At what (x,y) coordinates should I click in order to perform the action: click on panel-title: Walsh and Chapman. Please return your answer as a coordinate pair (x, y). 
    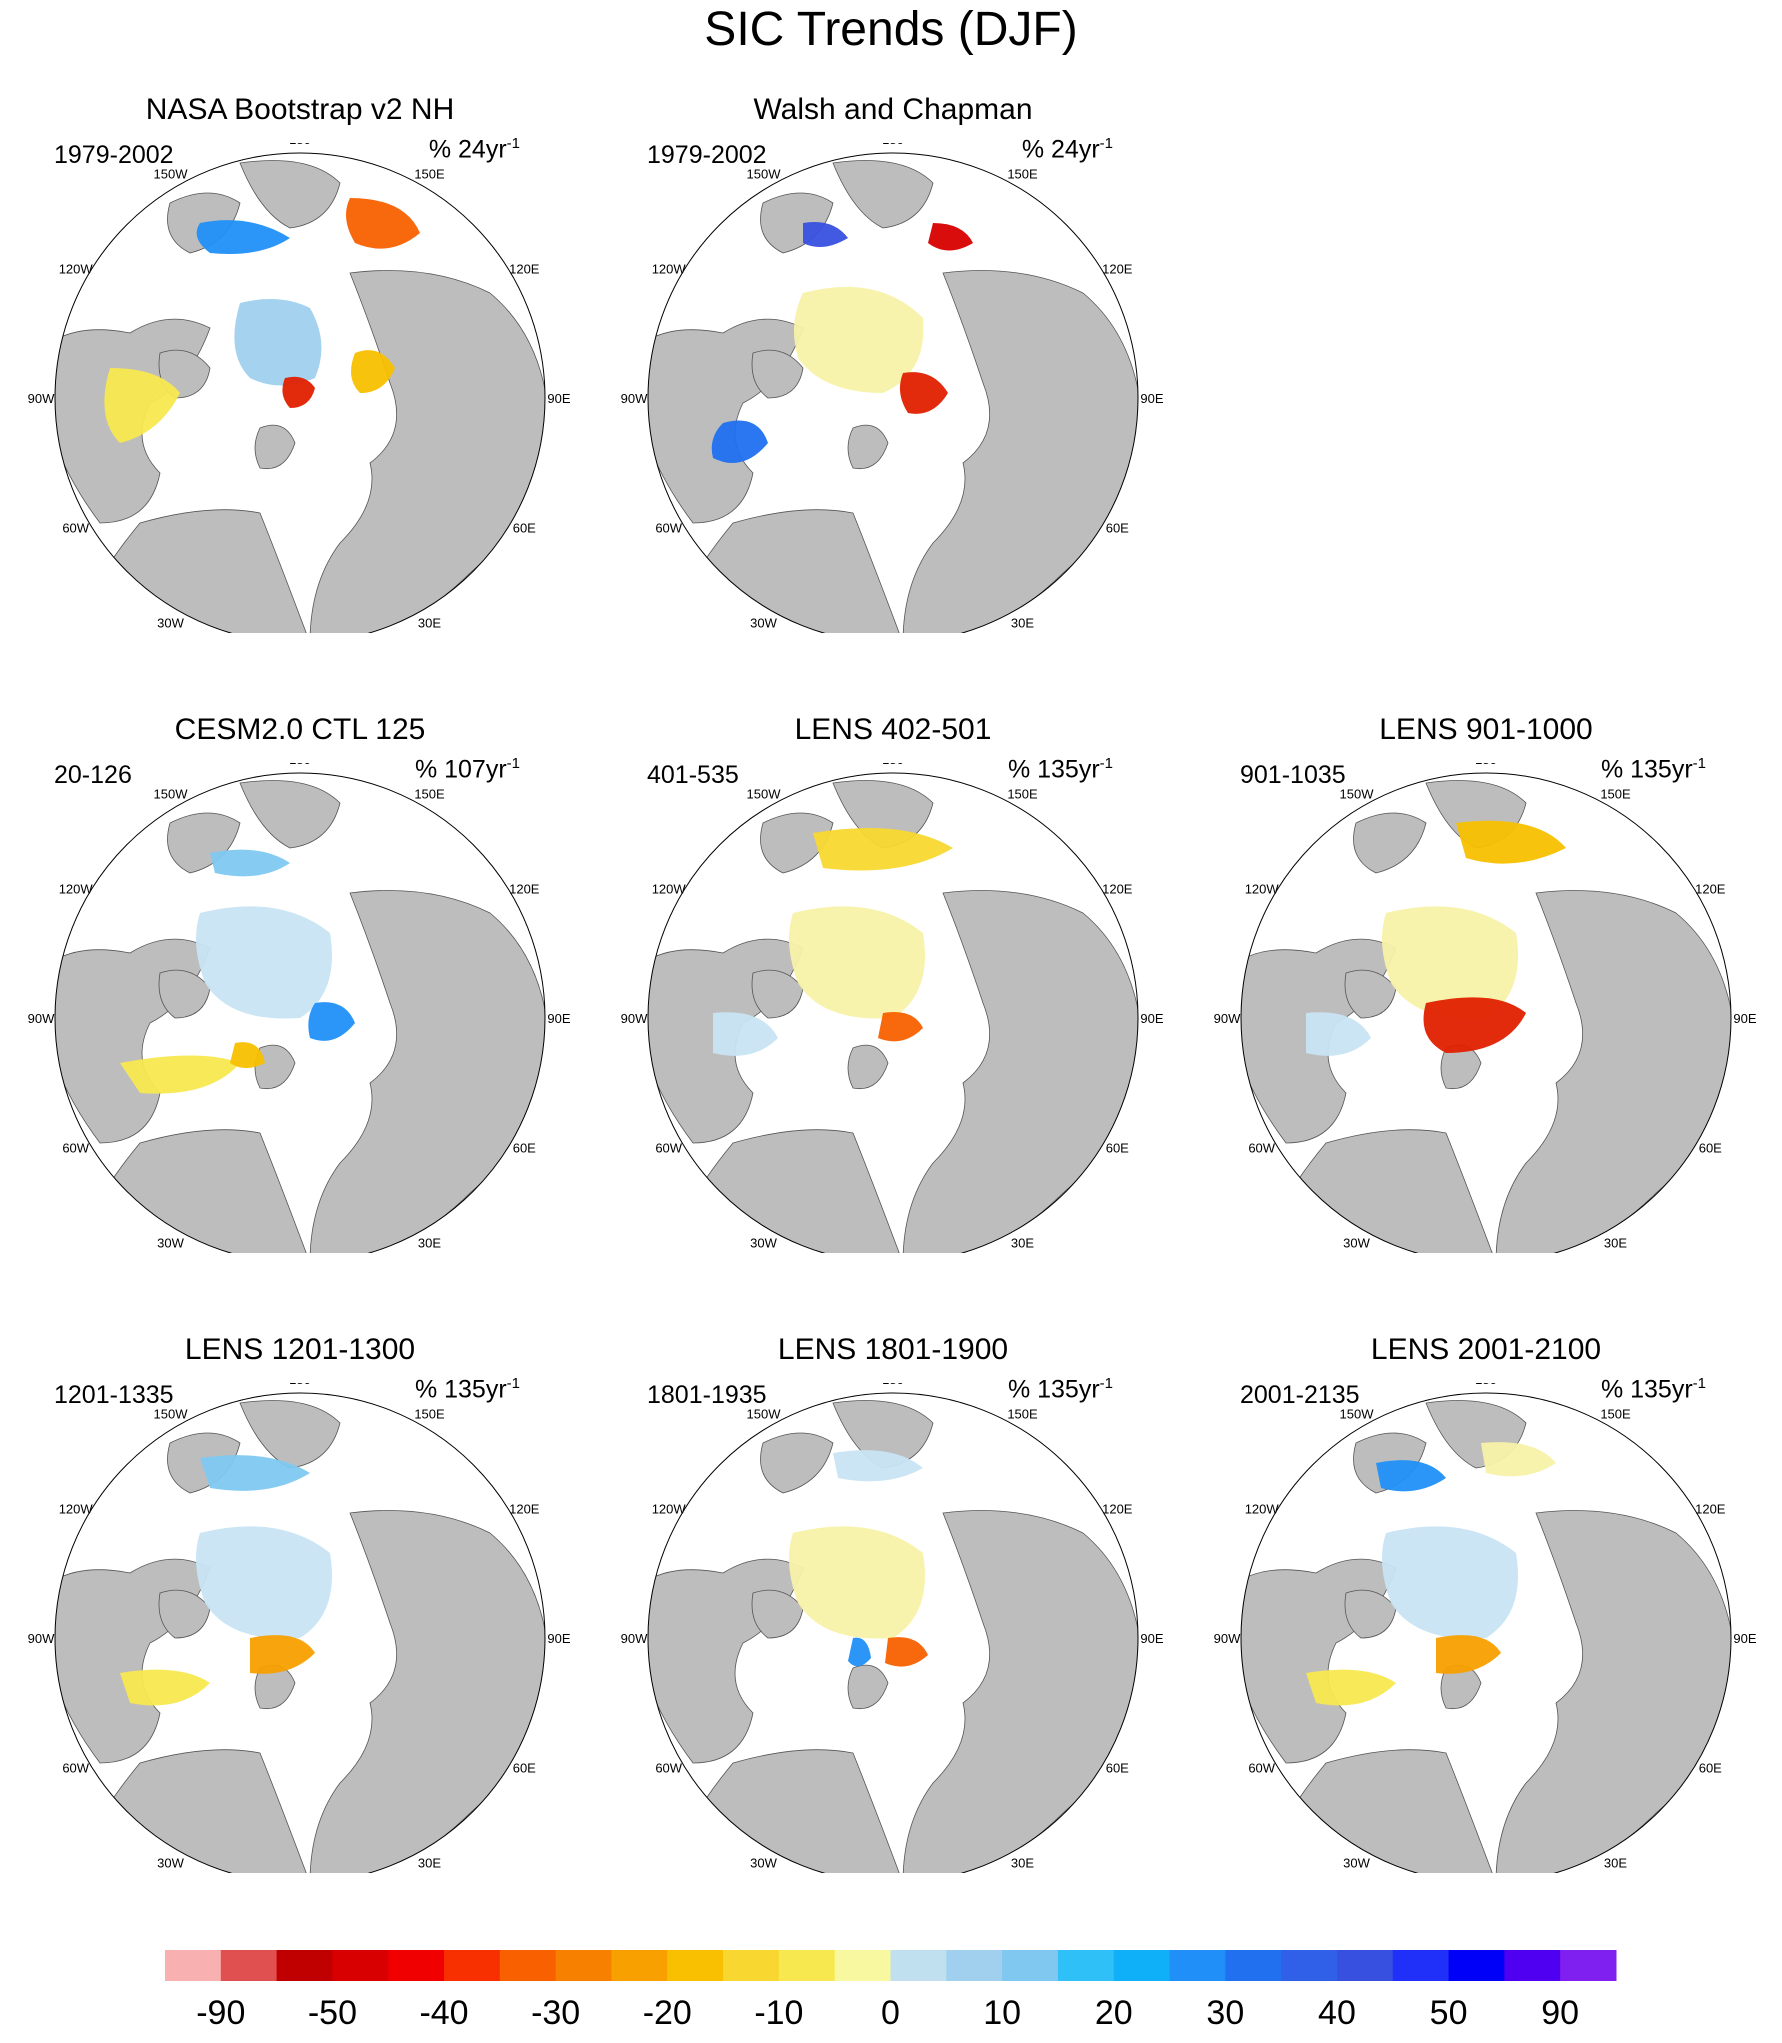
    Looking at the image, I should click on (893, 109).